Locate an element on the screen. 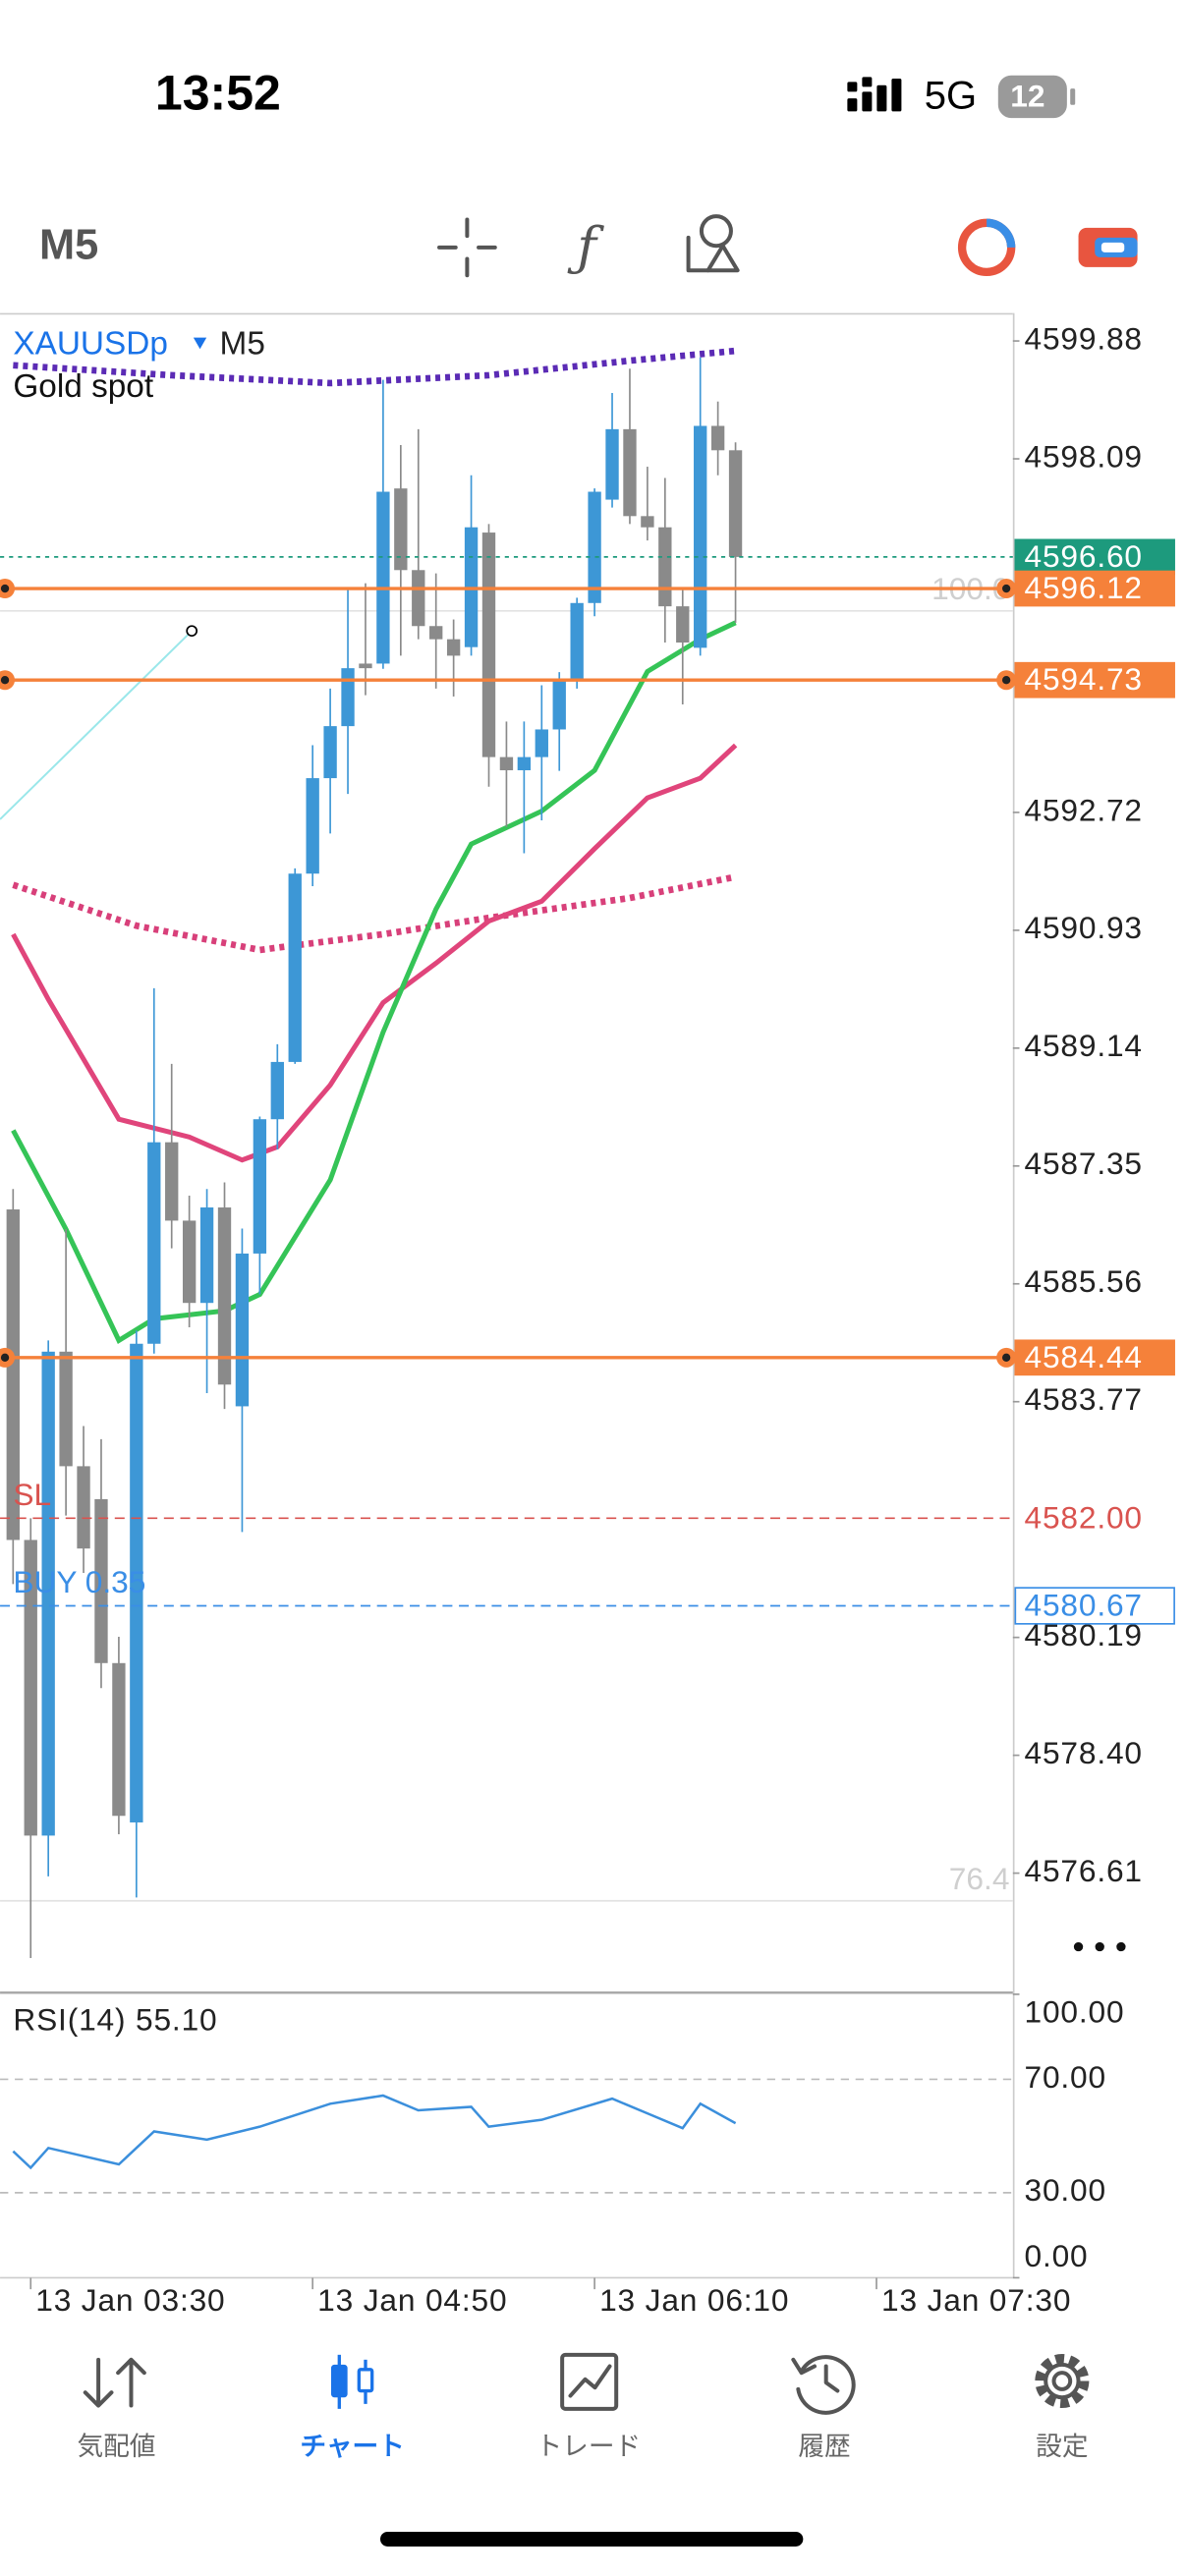 The image size is (1185, 2576). y-tick-label: 4576.61 is located at coordinates (1084, 1870).